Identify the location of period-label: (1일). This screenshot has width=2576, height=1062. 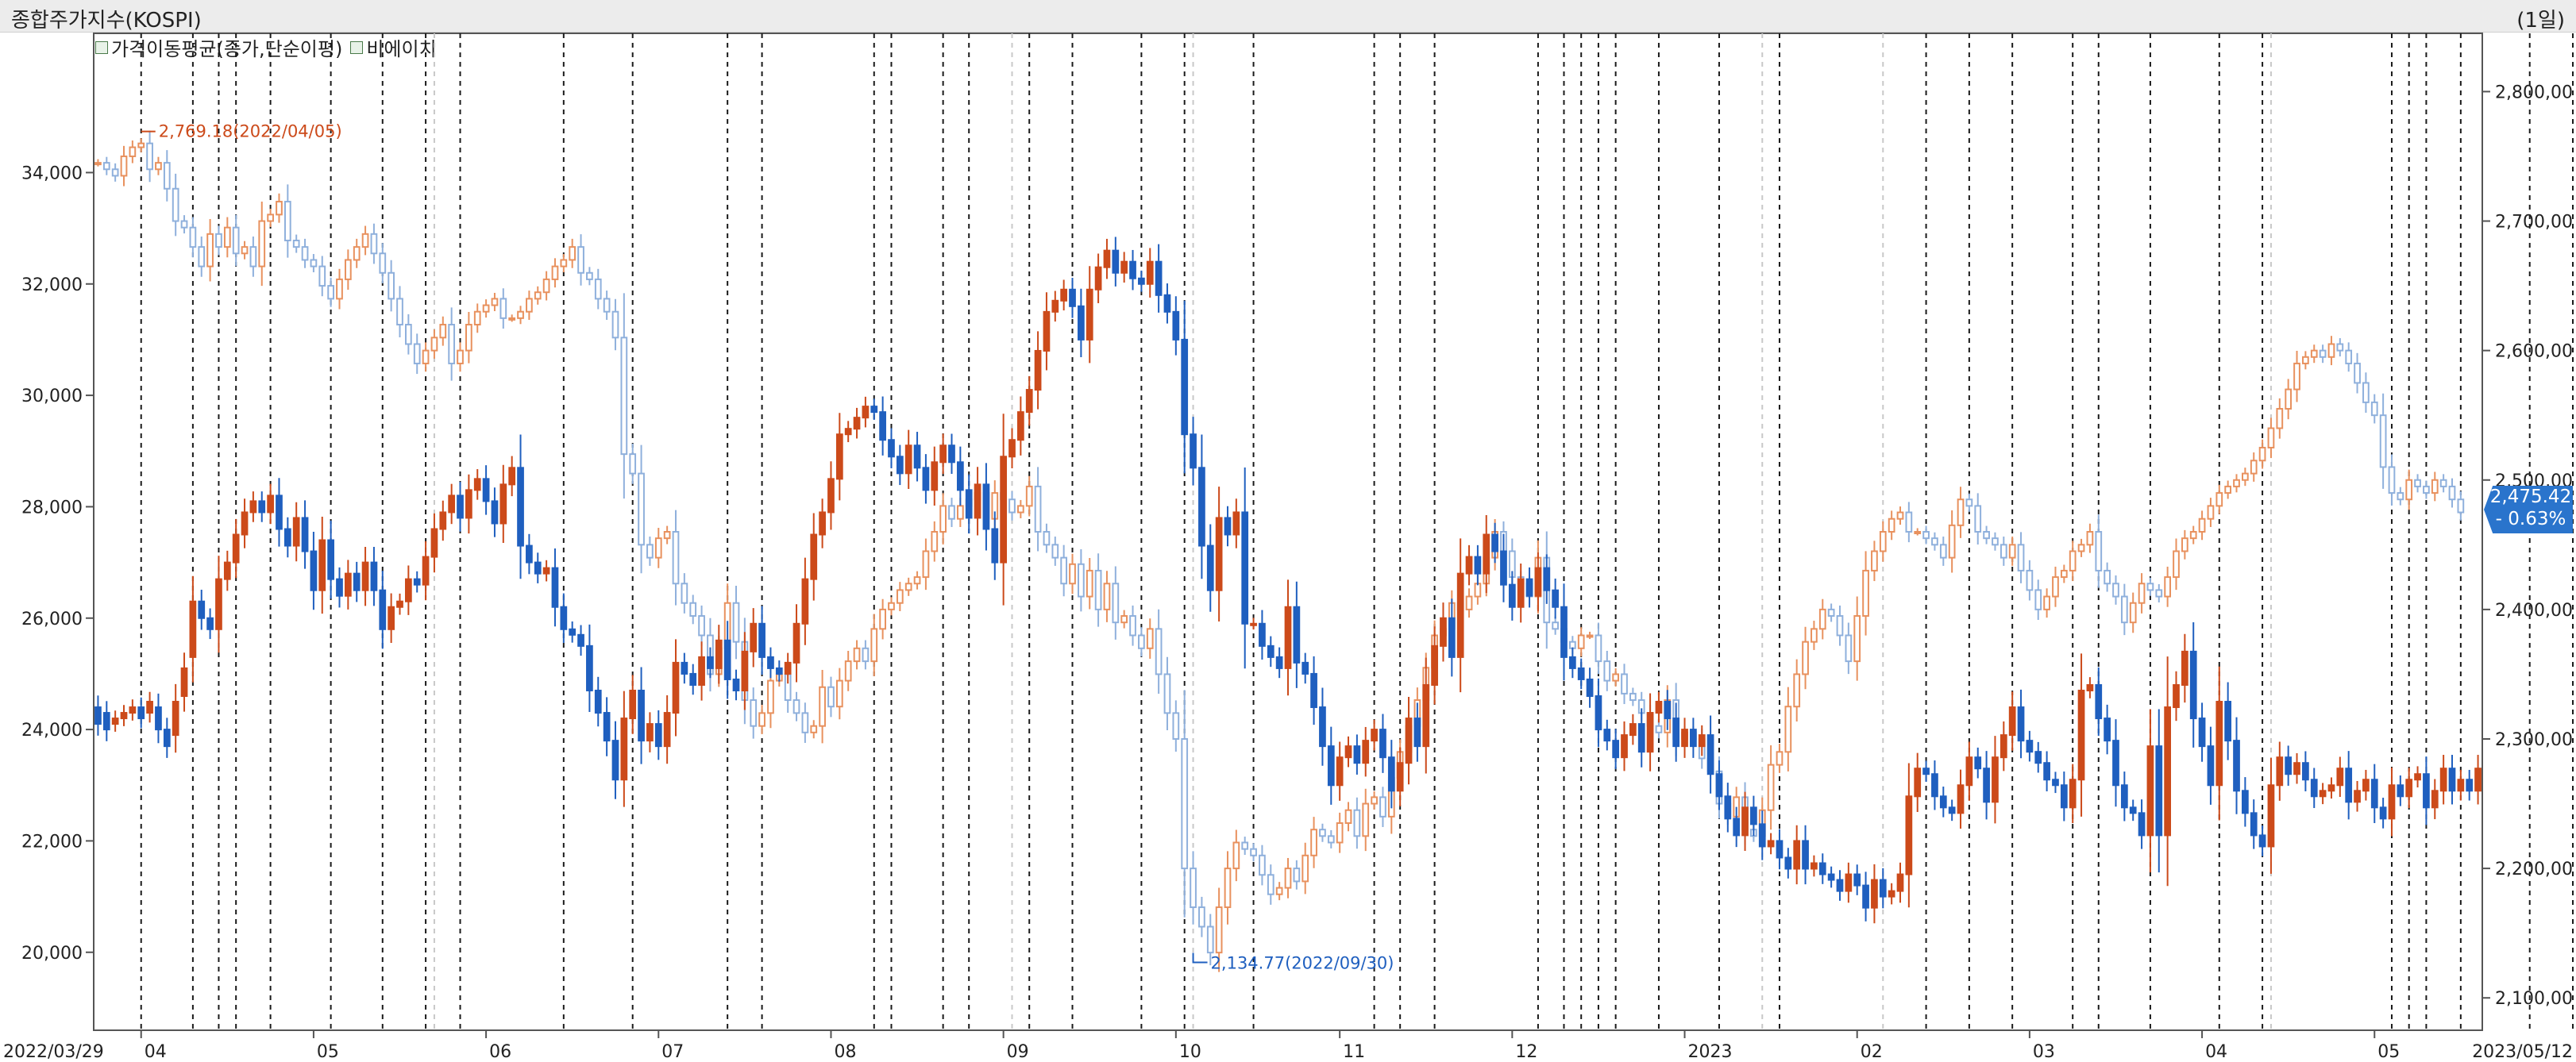
(2540, 21).